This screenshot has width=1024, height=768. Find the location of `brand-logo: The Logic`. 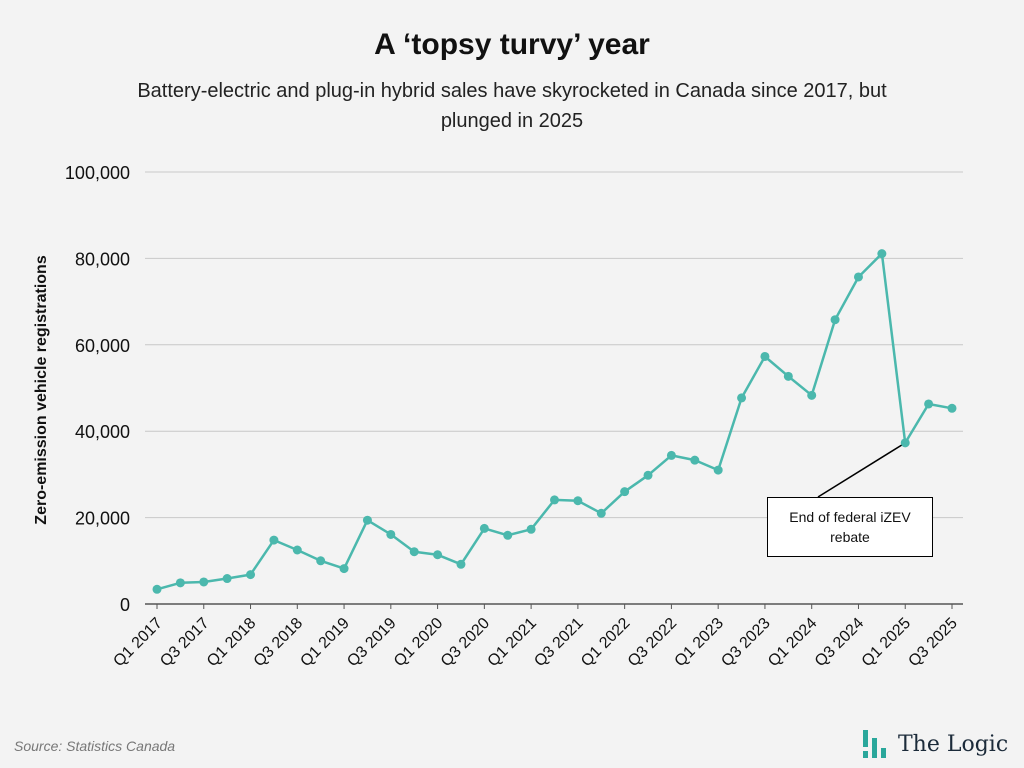

brand-logo: The Logic is located at coordinates (935, 744).